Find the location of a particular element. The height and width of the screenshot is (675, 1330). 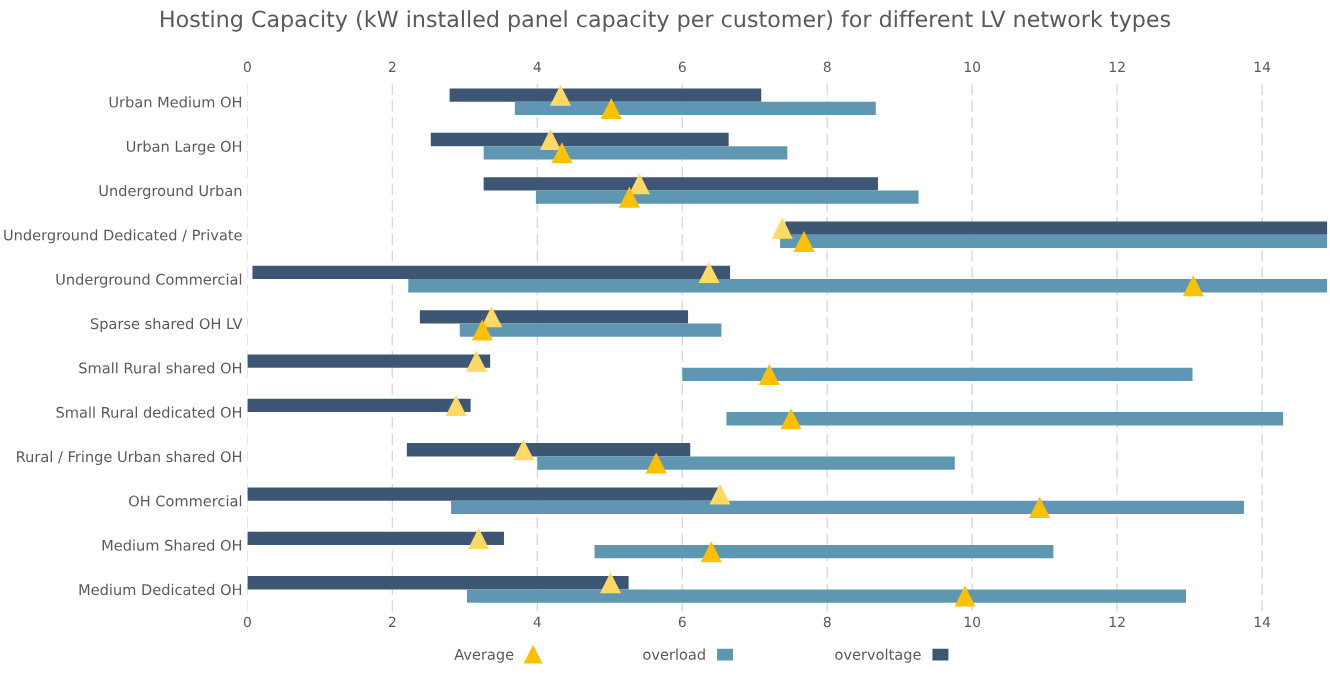

y-tick-label: Medium Shared OH is located at coordinates (172, 545).